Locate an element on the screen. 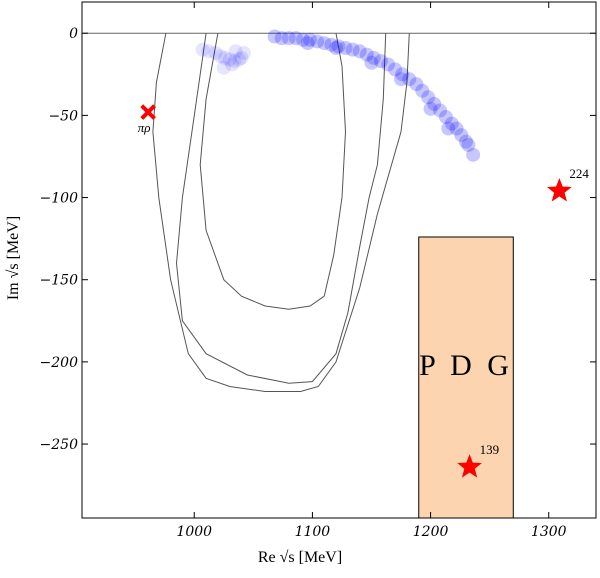  x-tick-label: 1100 is located at coordinates (313, 532).